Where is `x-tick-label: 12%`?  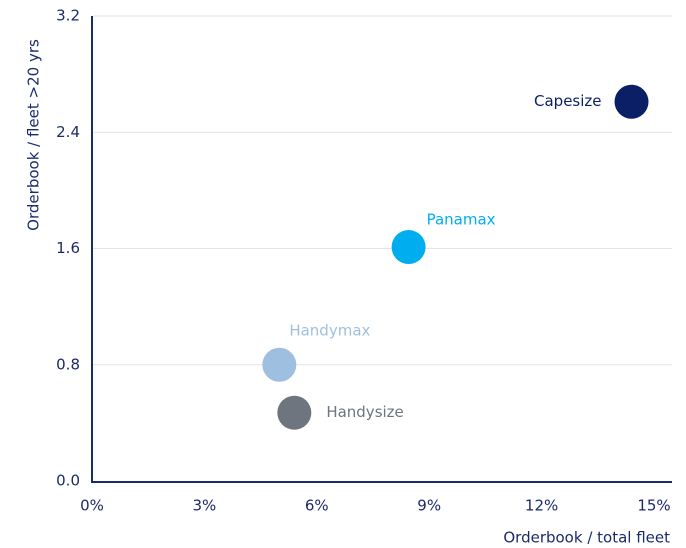
x-tick-label: 12% is located at coordinates (541, 506).